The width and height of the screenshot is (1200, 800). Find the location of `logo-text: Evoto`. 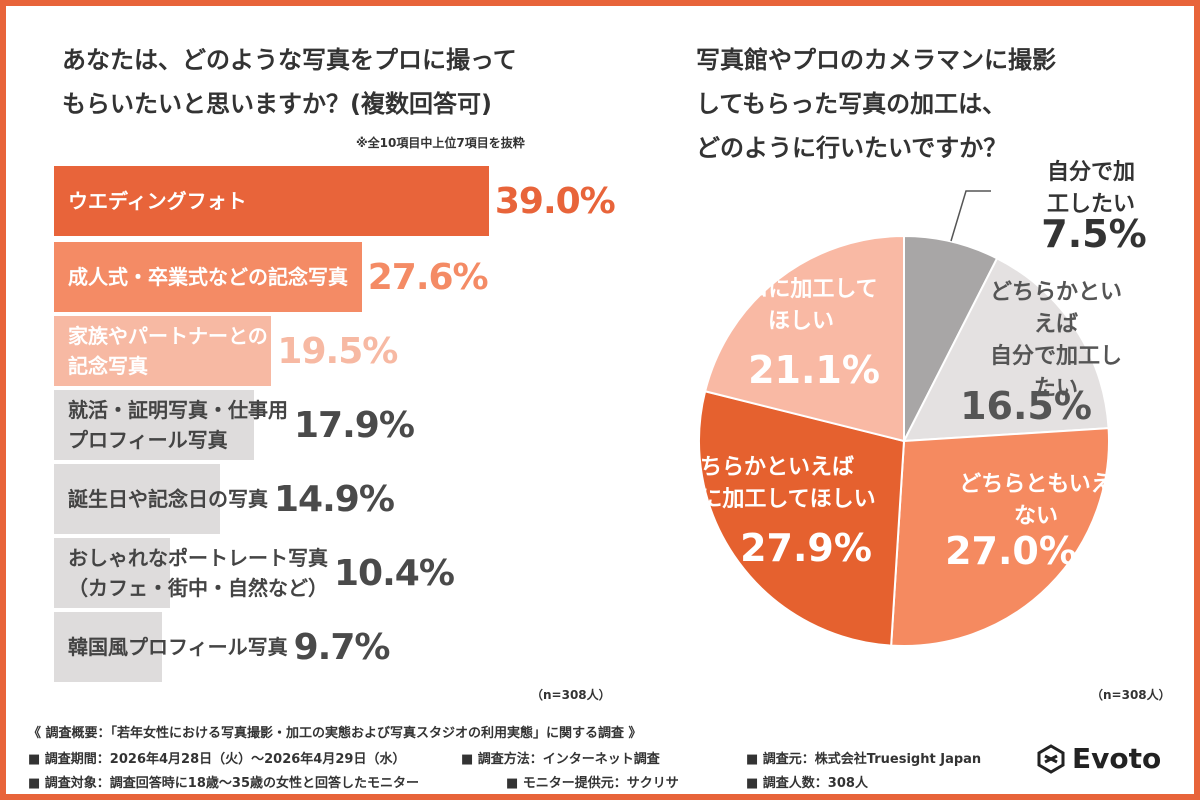

logo-text: Evoto is located at coordinates (1117, 758).